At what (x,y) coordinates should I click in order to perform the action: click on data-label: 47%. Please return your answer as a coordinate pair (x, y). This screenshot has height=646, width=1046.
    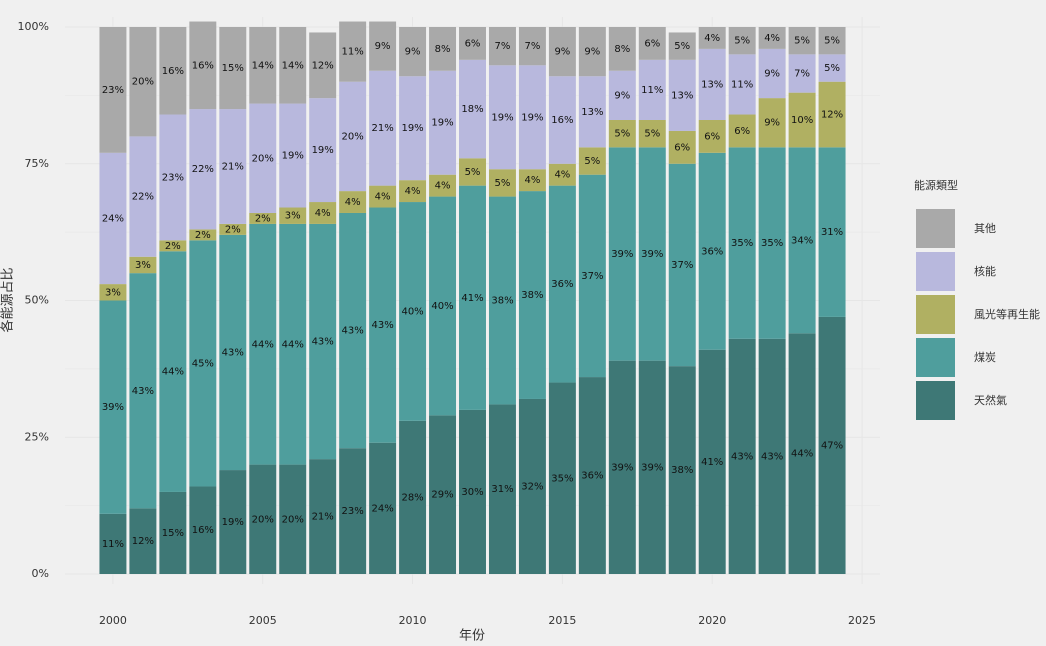
    Looking at the image, I should click on (832, 445).